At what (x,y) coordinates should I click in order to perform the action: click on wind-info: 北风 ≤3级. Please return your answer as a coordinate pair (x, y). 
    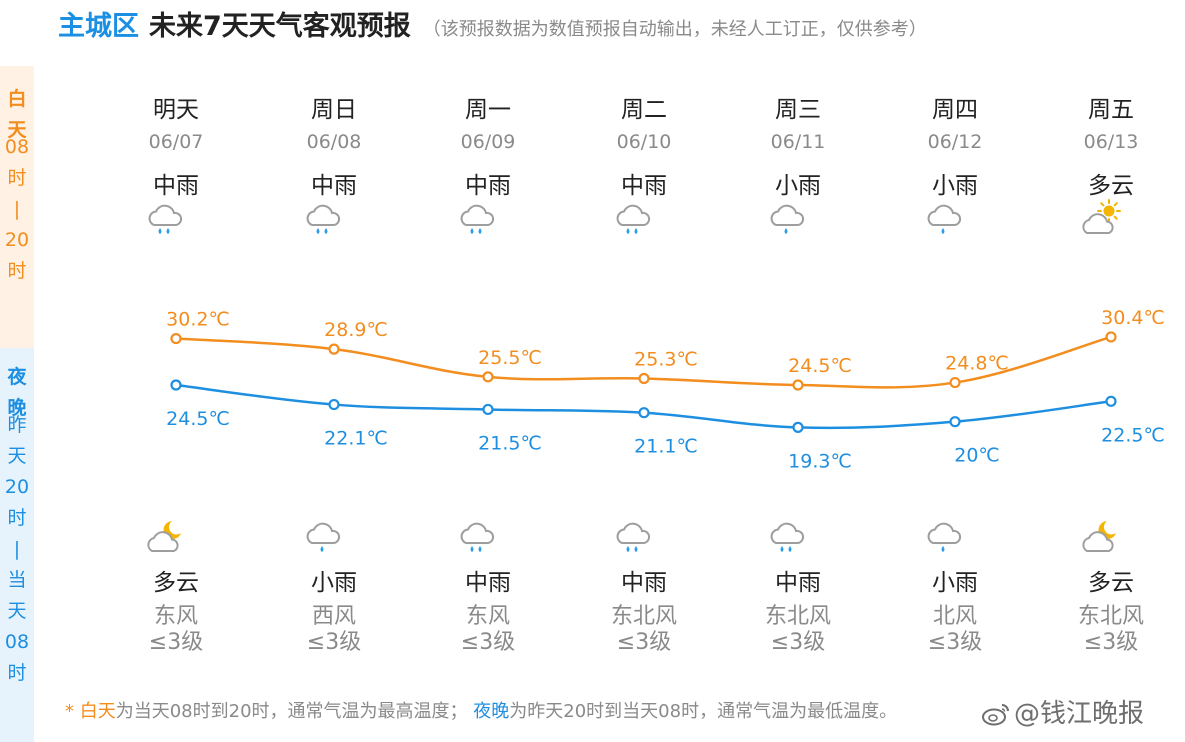
    Looking at the image, I should click on (955, 630).